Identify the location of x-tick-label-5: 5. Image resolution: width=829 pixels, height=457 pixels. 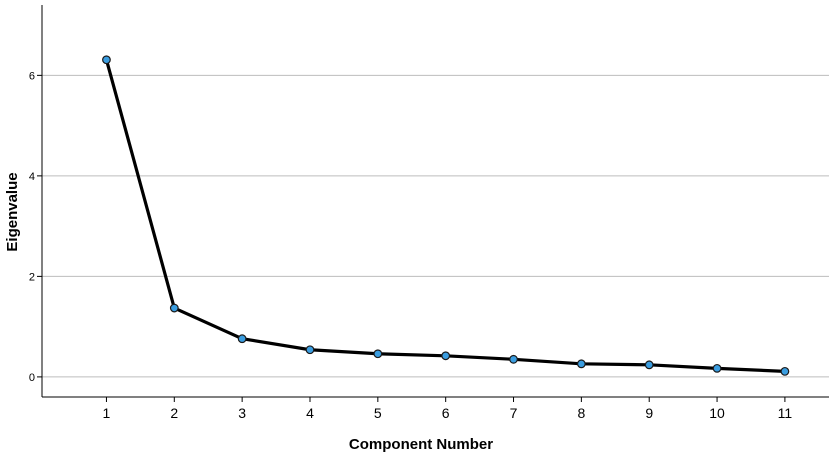
(378, 413).